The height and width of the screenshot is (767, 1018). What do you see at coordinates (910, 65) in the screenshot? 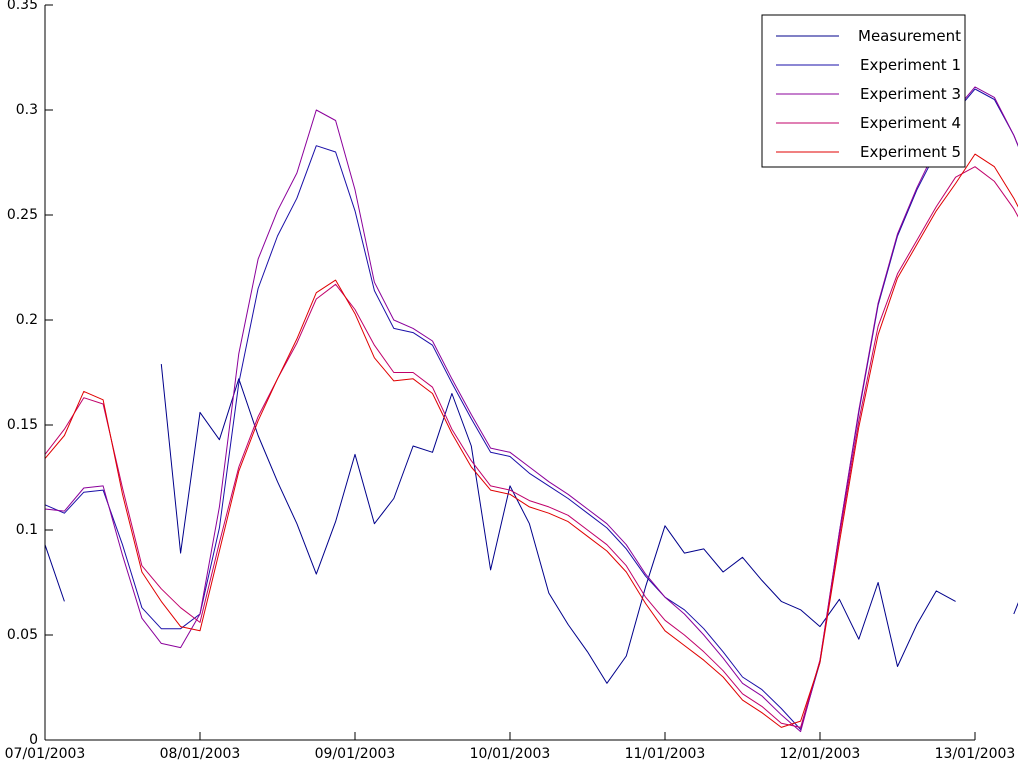
I see `legend-label: Experiment 1` at bounding box center [910, 65].